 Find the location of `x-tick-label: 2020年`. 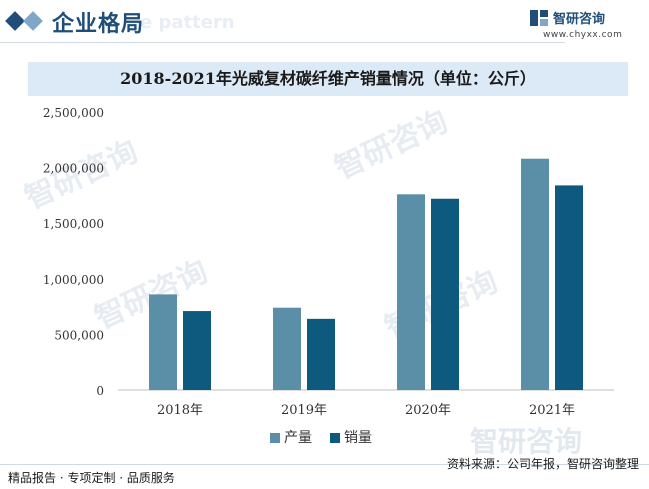

x-tick-label: 2020年 is located at coordinates (428, 410).